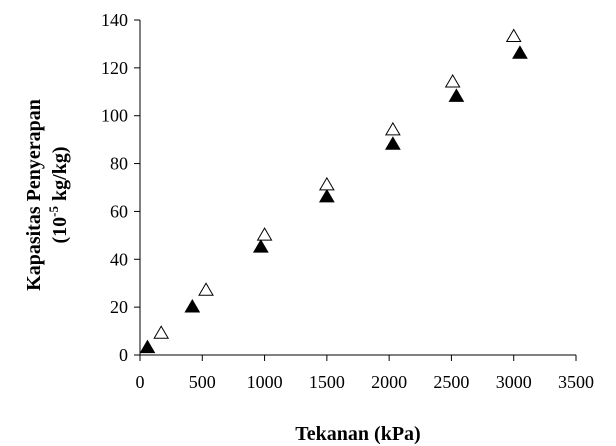 This screenshot has width=616, height=446. What do you see at coordinates (451, 382) in the screenshot?
I see `x-tick-label: 2500` at bounding box center [451, 382].